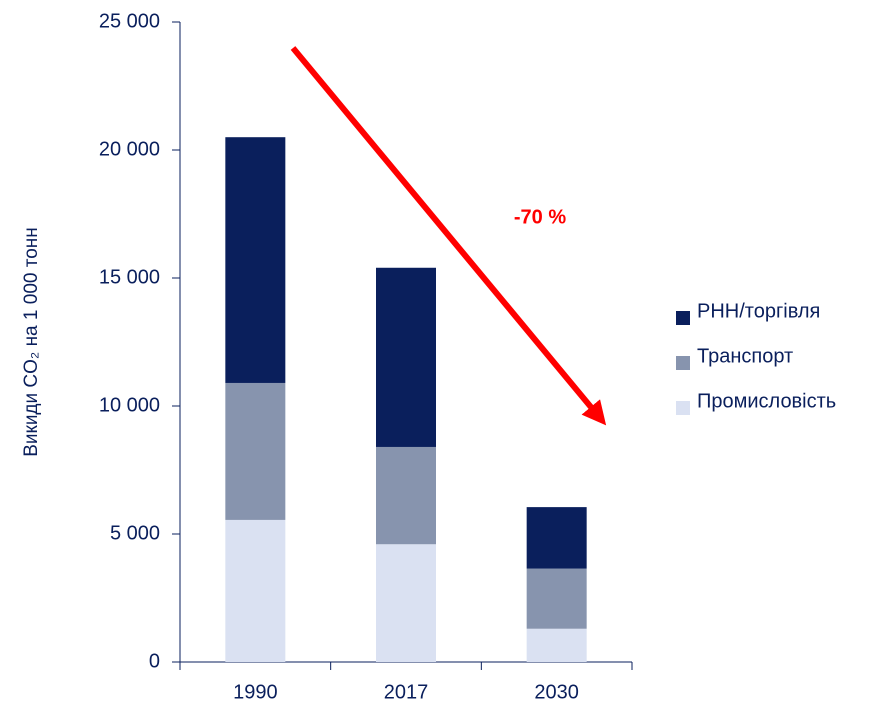 The width and height of the screenshot is (883, 710). Describe the element at coordinates (556, 692) in the screenshot. I see `x-tick-label: 2030` at that location.